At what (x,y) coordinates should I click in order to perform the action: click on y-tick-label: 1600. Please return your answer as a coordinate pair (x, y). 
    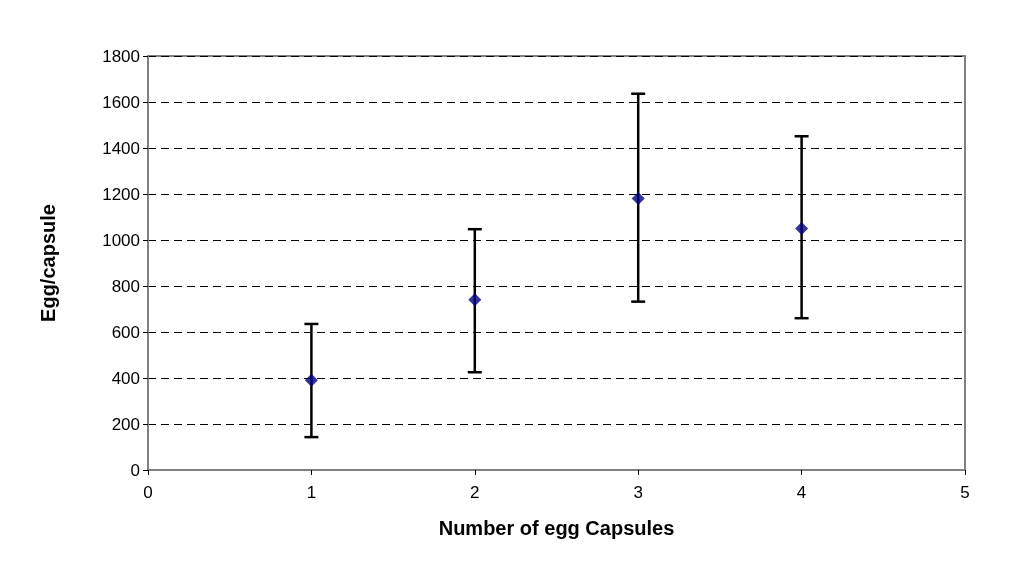
    Looking at the image, I should click on (121, 102).